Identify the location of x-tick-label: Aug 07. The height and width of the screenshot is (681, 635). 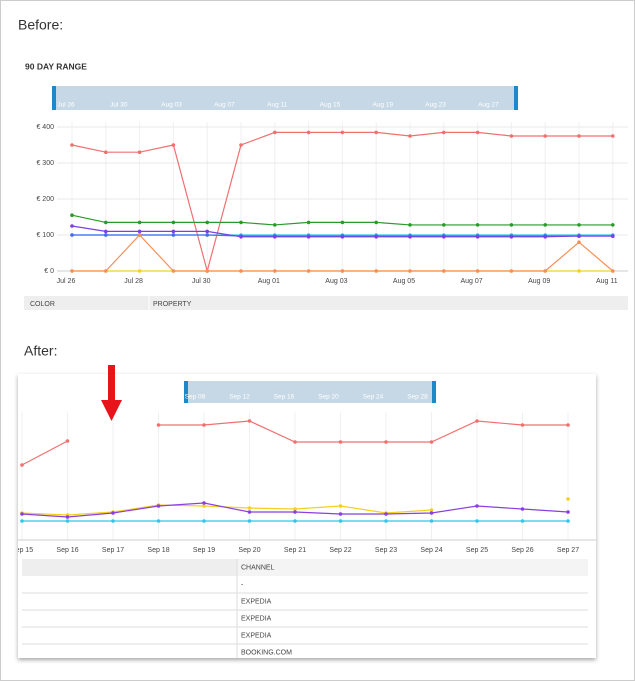
(472, 281).